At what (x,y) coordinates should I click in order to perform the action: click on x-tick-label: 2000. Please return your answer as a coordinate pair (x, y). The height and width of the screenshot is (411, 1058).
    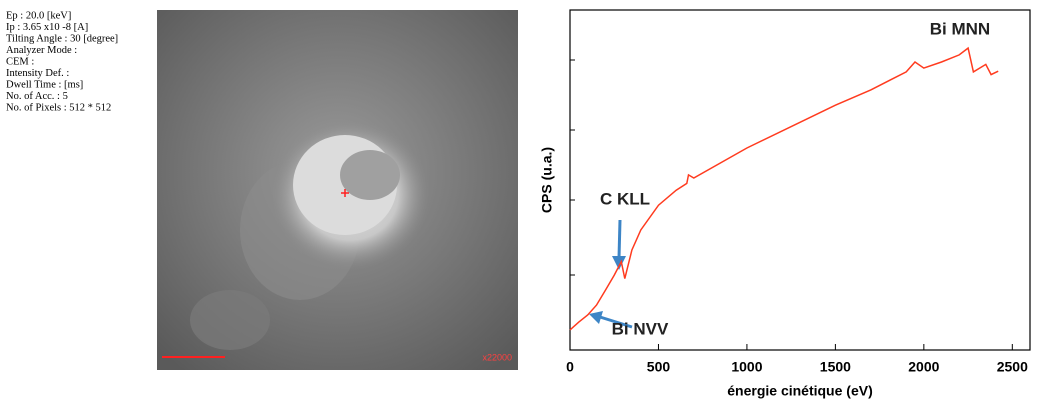
    Looking at the image, I should click on (923, 367).